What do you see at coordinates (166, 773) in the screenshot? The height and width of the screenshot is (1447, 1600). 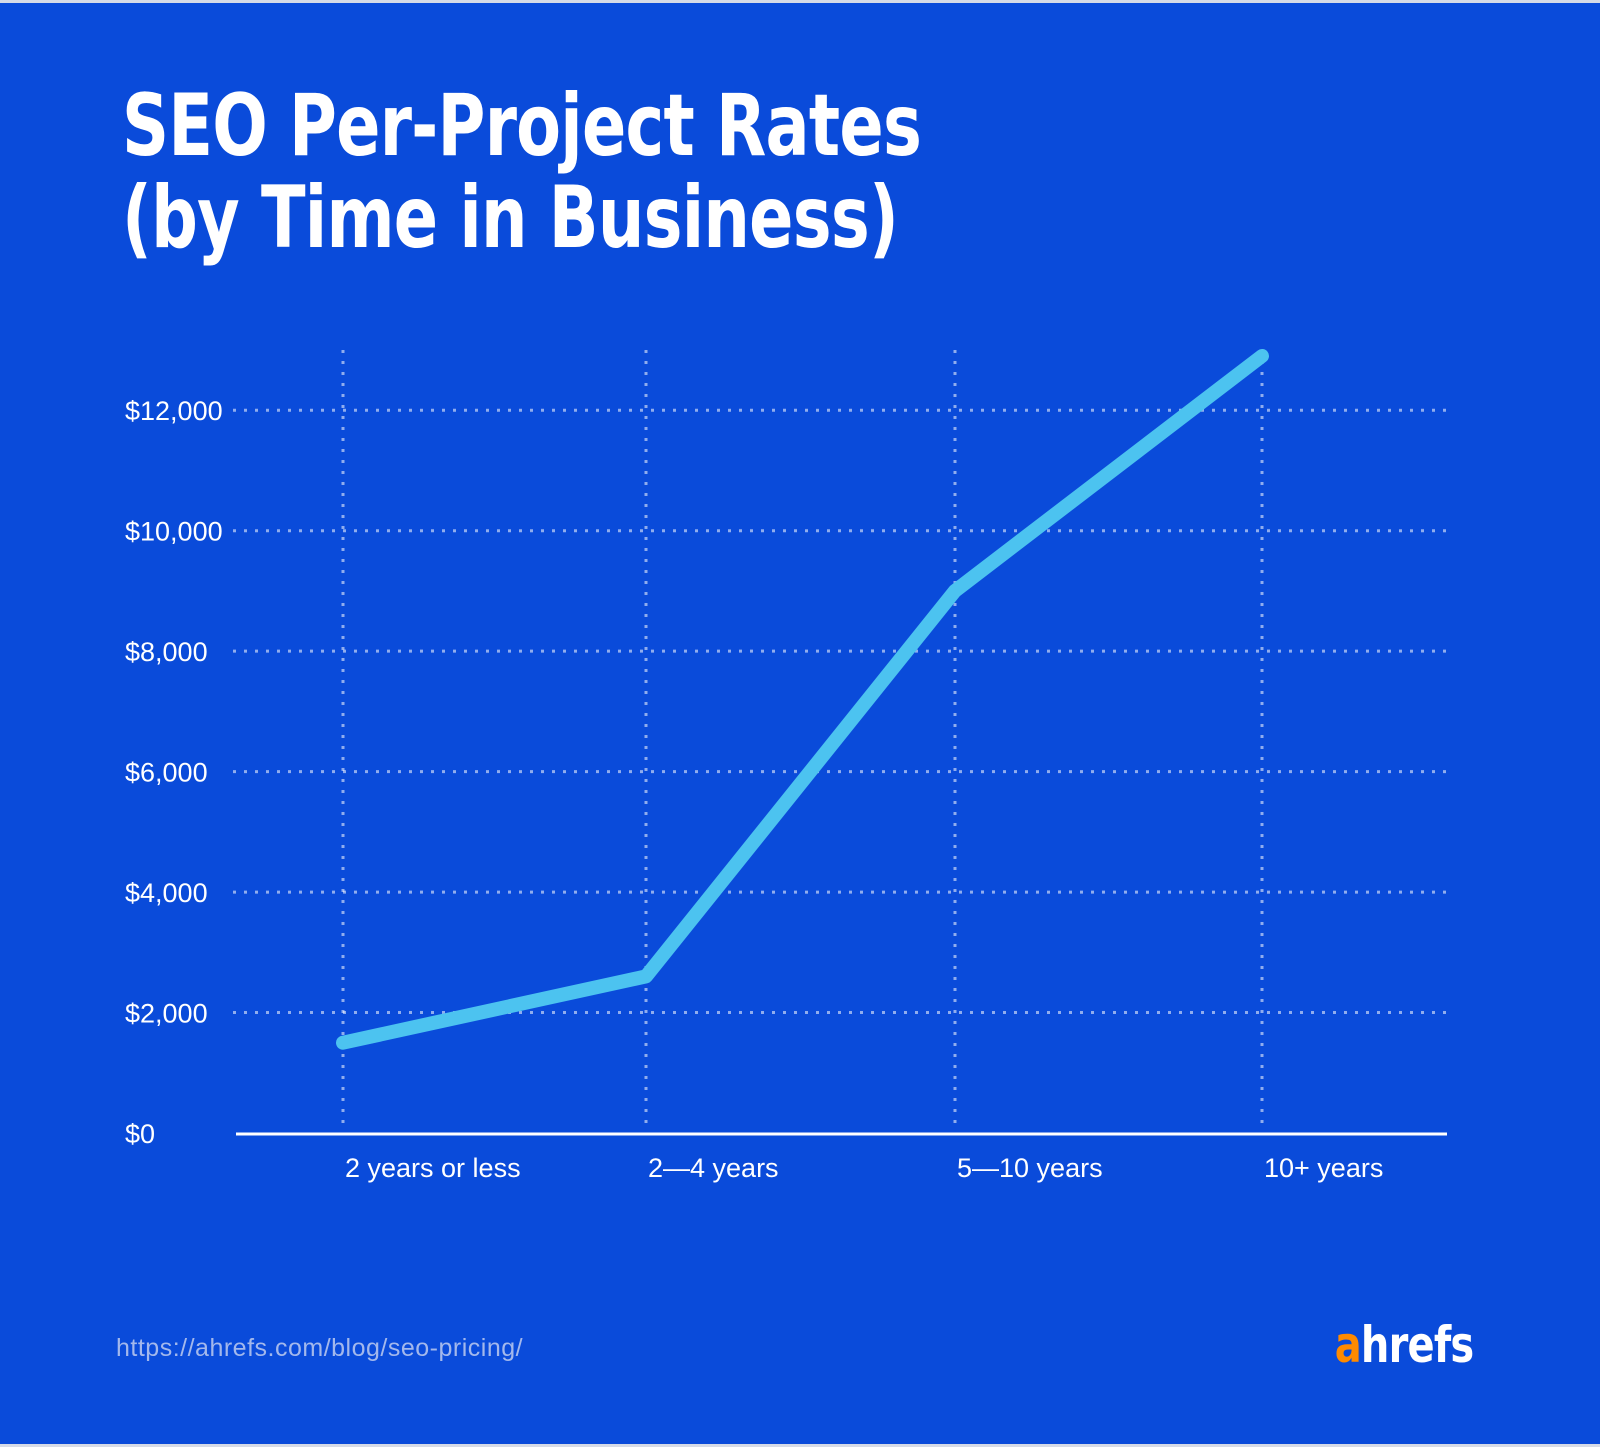 I see `y-tick-label: $6,000` at bounding box center [166, 773].